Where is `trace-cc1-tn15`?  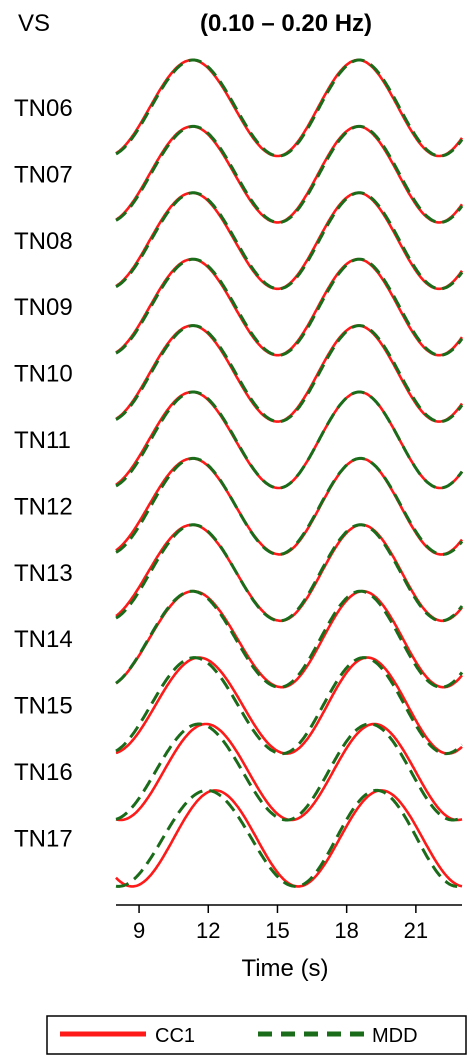 trace-cc1-tn15 is located at coordinates (289, 705).